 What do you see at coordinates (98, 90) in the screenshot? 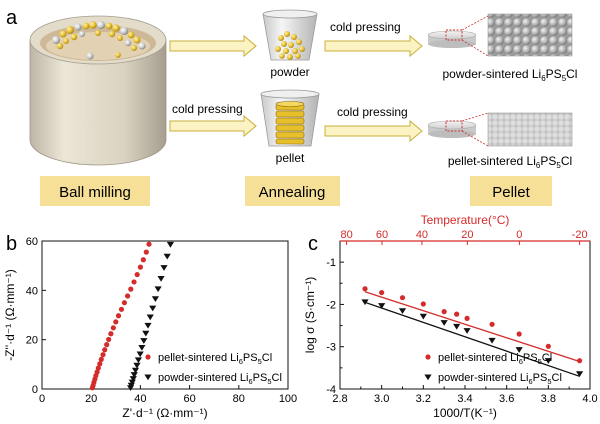
I see `ball-mill-jar` at bounding box center [98, 90].